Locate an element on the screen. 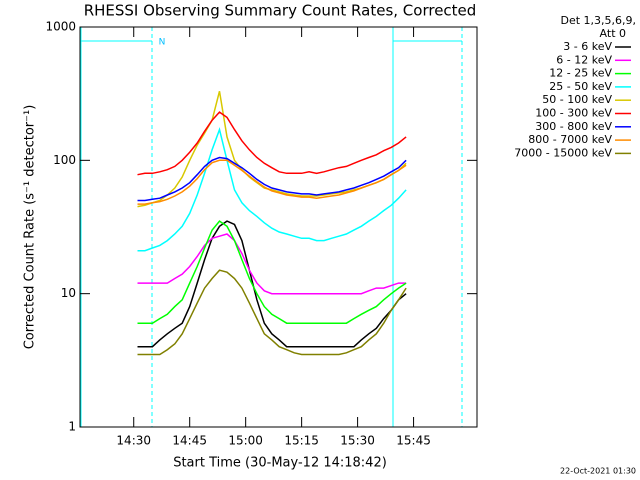 The width and height of the screenshot is (640, 480). x-axis-label: Start Time (30-May-12 14:18:42) is located at coordinates (280, 463).